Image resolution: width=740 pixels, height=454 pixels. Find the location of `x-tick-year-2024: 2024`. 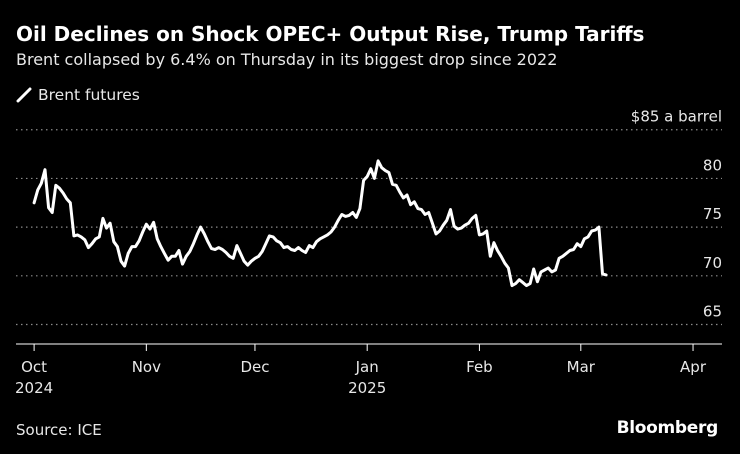

x-tick-year-2024: 2024 is located at coordinates (34, 388).